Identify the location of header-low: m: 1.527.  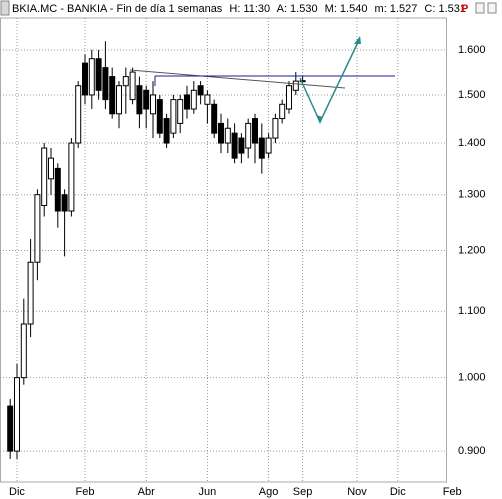
(396, 9).